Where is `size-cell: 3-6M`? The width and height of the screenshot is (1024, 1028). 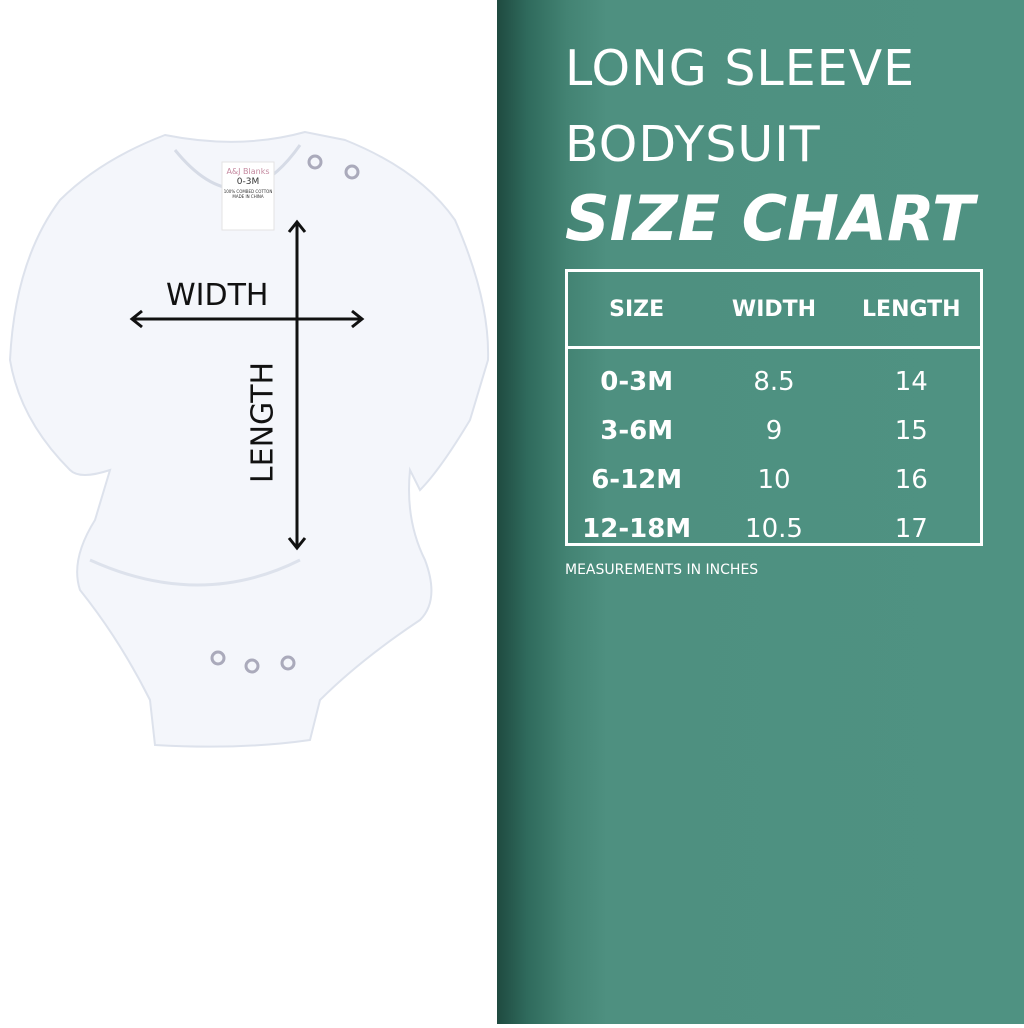
size-cell: 3-6M is located at coordinates (637, 430).